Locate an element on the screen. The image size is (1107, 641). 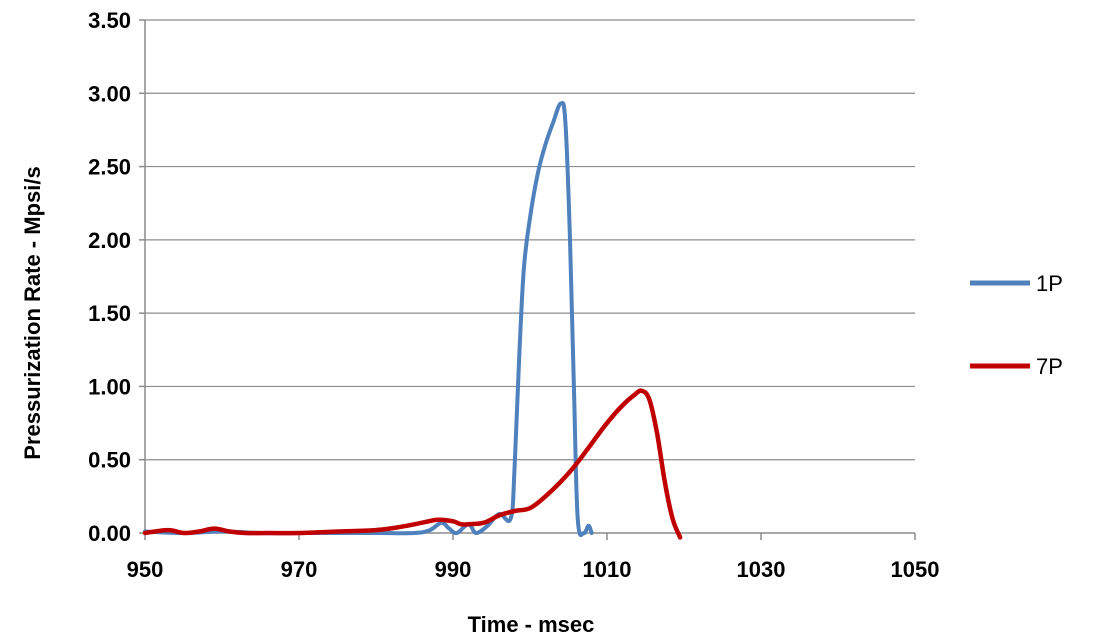
legend-label-7p: 7P is located at coordinates (1049, 366).